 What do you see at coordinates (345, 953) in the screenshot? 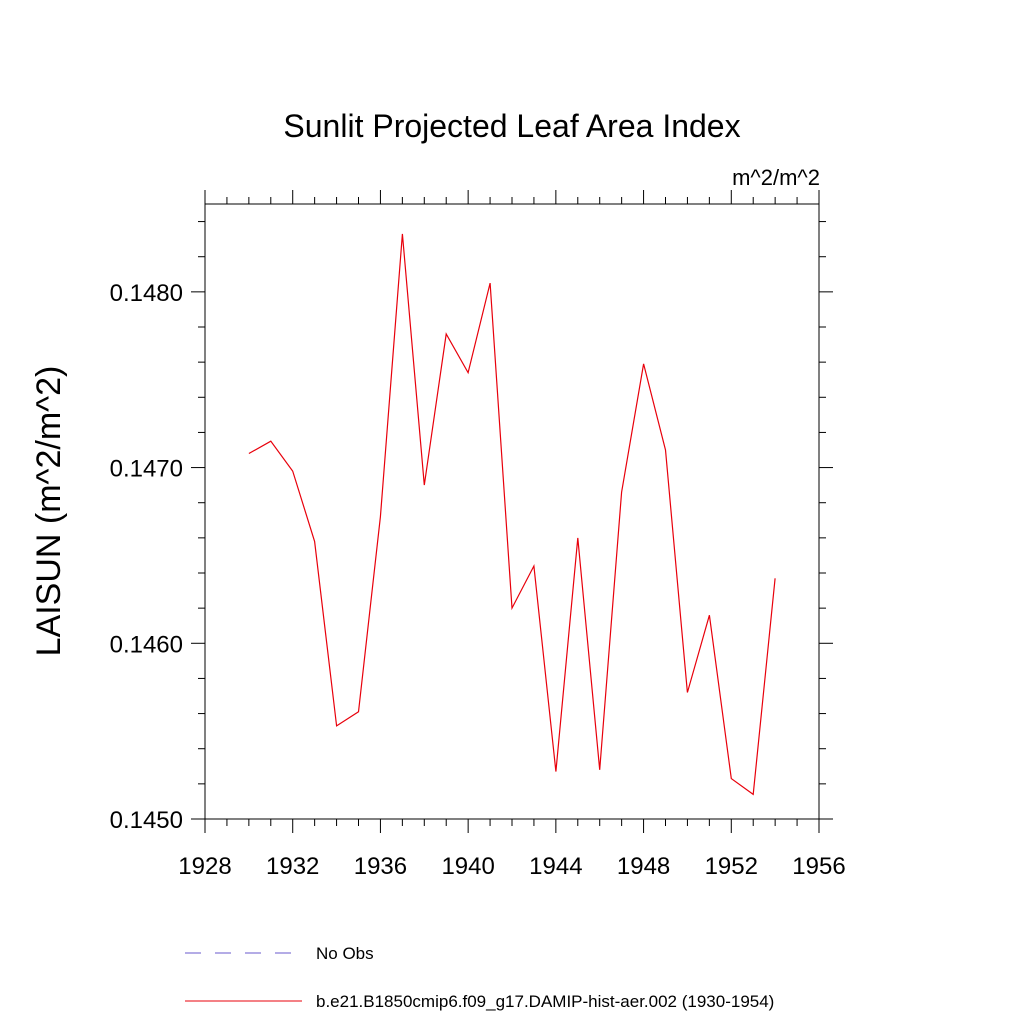
I see `legend-label: No Obs` at bounding box center [345, 953].